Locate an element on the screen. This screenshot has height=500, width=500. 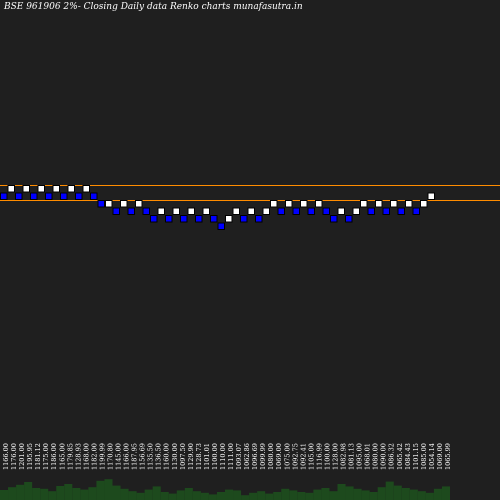
x-tick-label: 1135.50 is located at coordinates (151, 456).